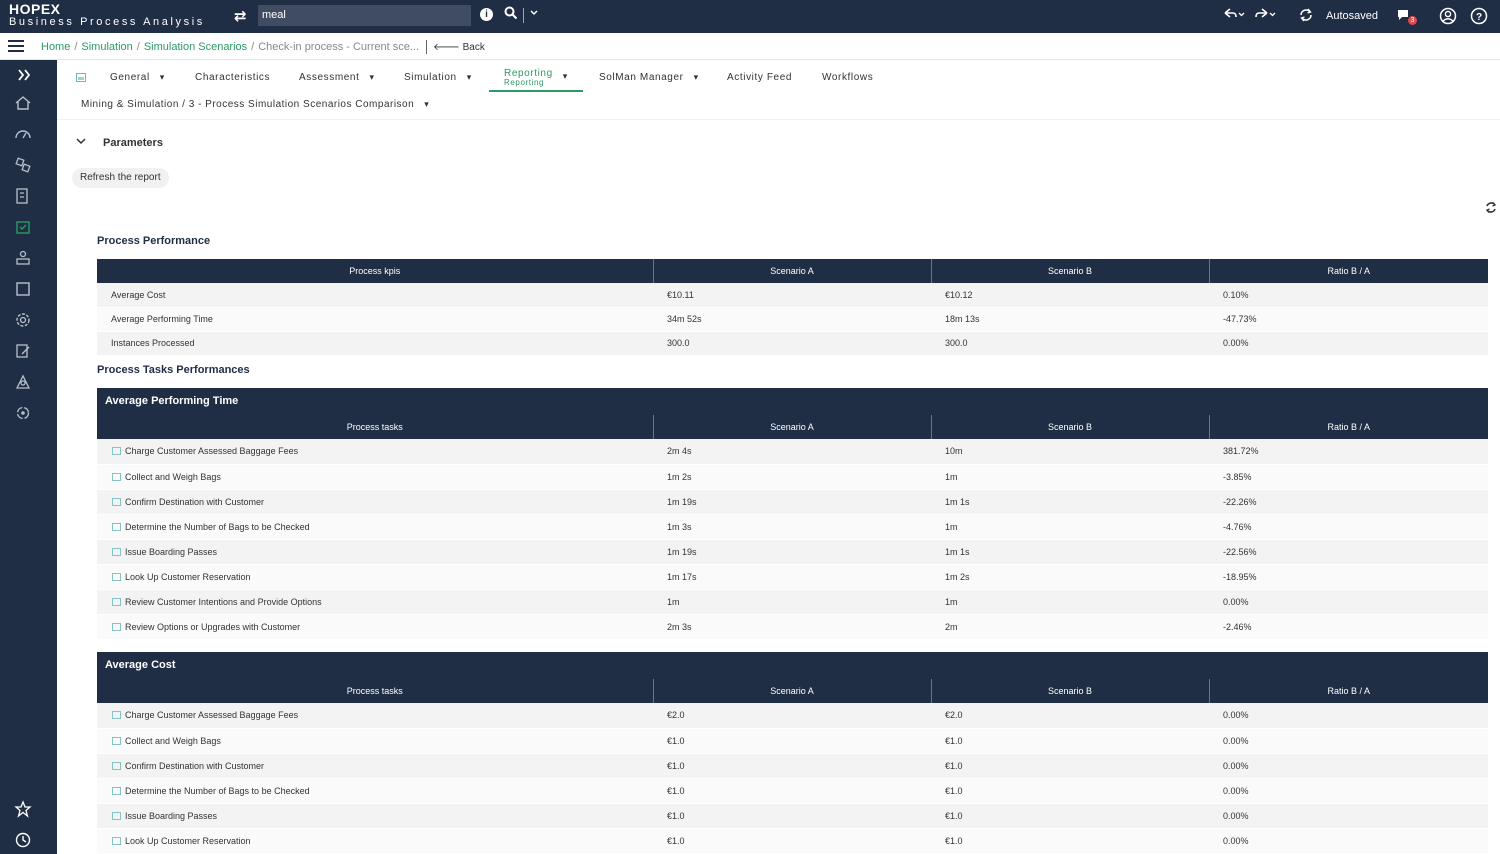  Describe the element at coordinates (23, 196) in the screenshot. I see `library-icon` at that location.